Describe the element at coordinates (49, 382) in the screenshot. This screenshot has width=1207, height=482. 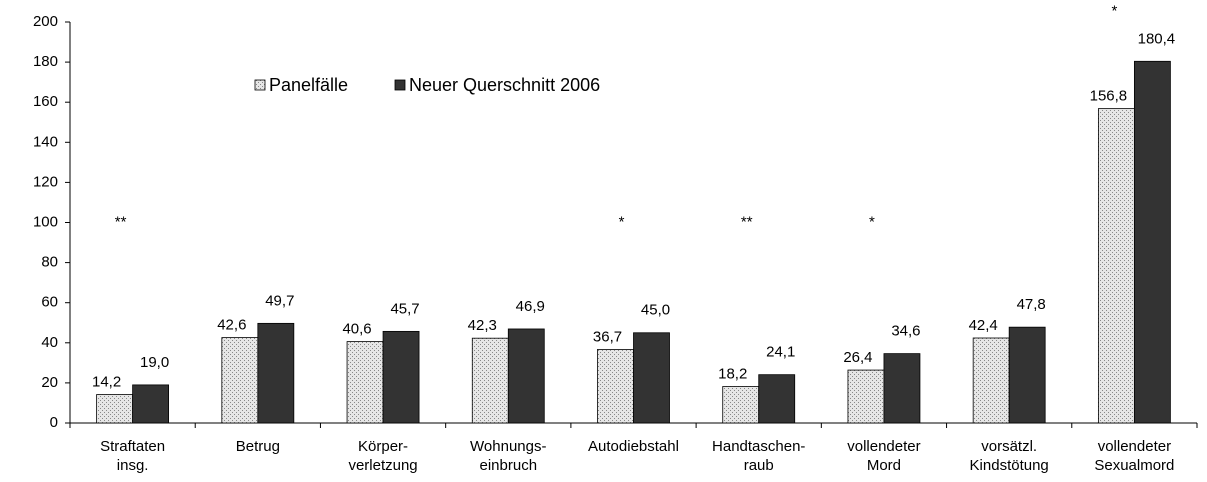
I see `y-tick-label: 20` at that location.